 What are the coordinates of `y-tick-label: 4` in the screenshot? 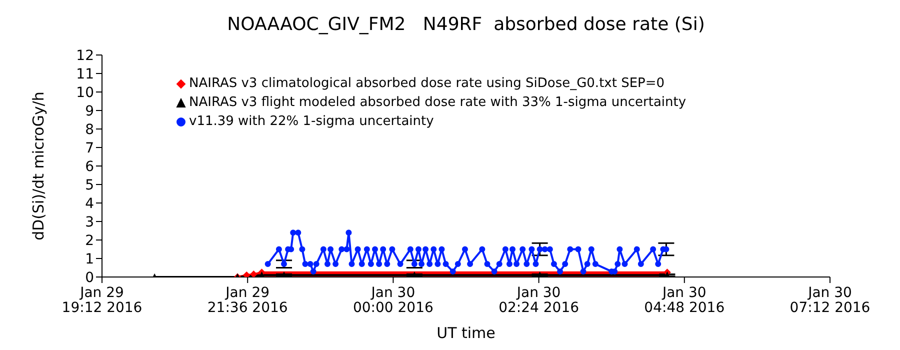 It's located at (89, 204).